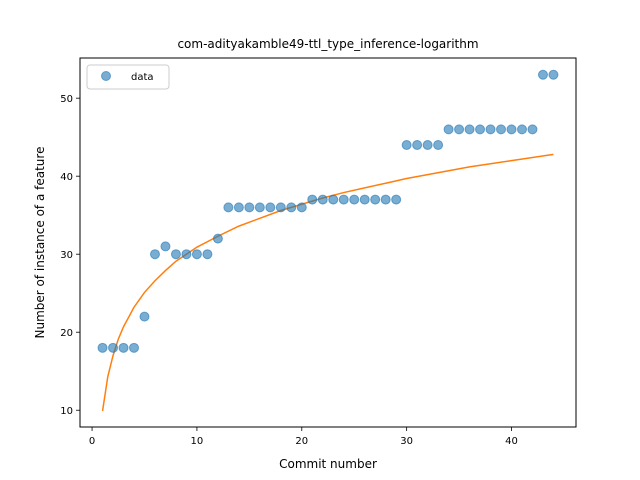 The image size is (640, 480). What do you see at coordinates (106, 76) in the screenshot?
I see `legend-marker` at bounding box center [106, 76].